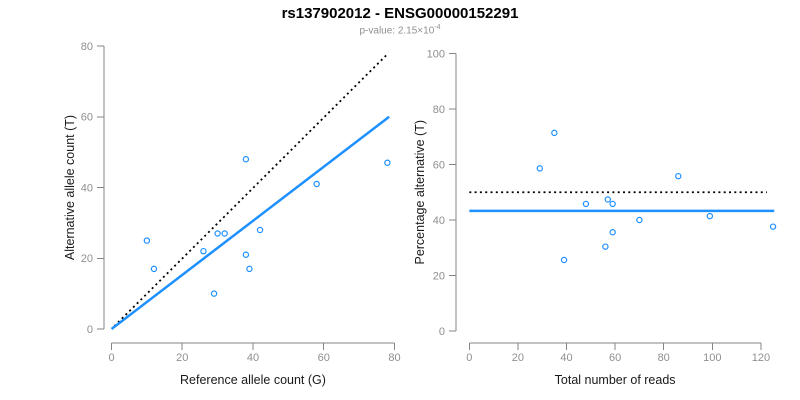 This screenshot has width=800, height=400. I want to click on x-axis-title: Reference allele count (G), so click(253, 380).